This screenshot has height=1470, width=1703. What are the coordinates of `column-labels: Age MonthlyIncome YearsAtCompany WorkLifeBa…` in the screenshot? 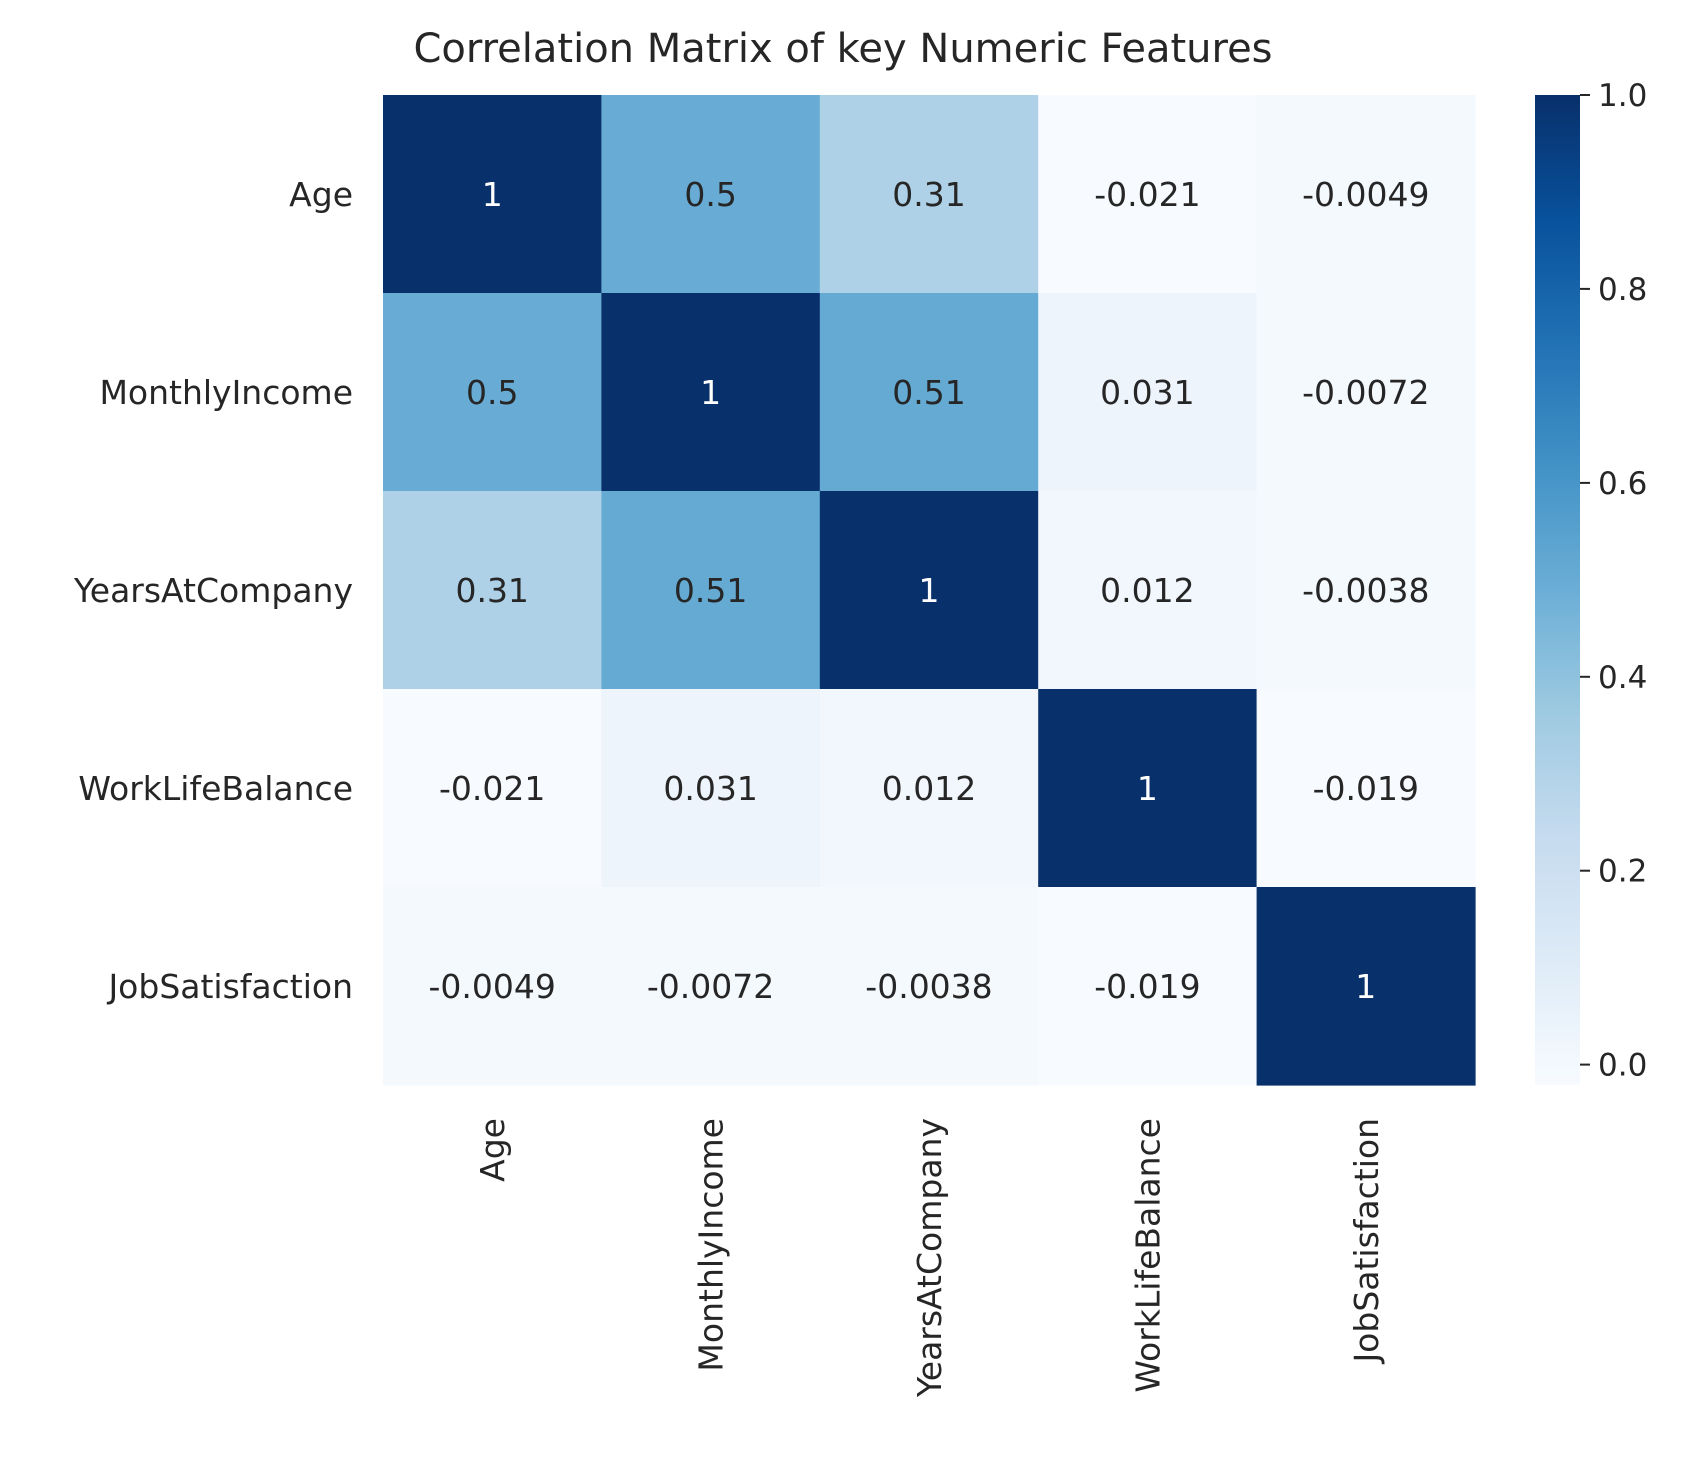 It's located at (929, 1258).